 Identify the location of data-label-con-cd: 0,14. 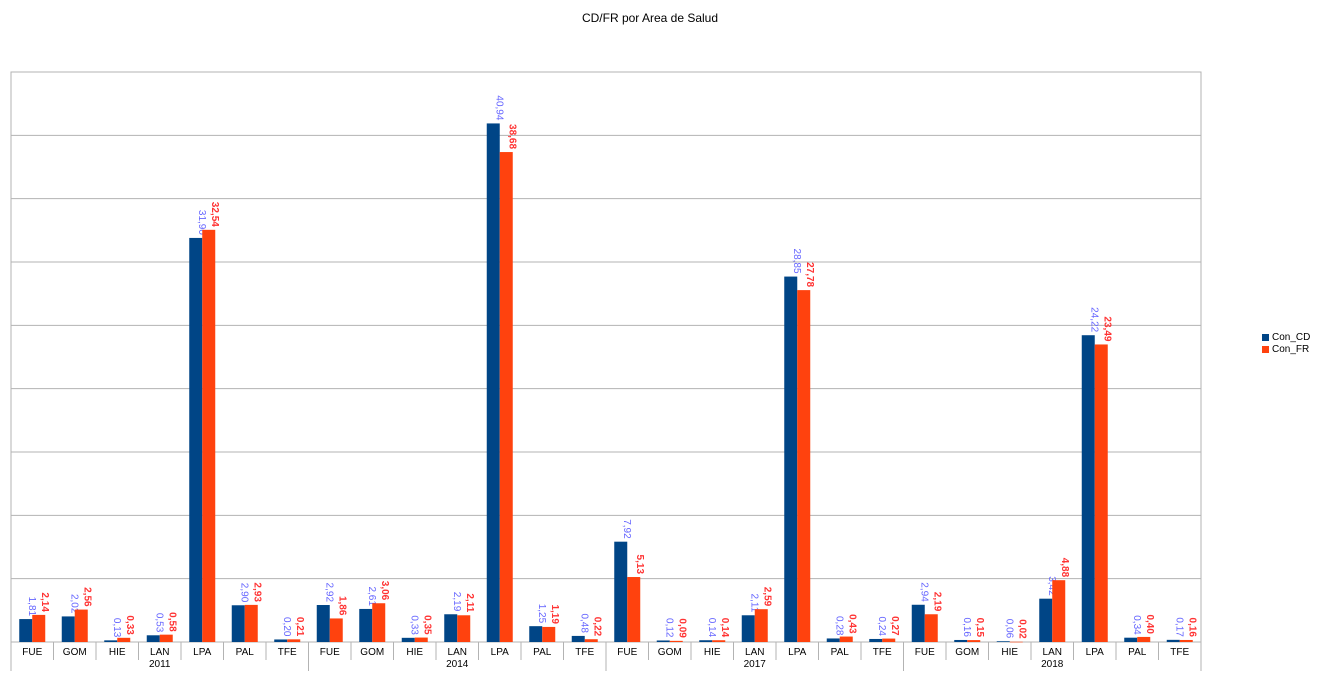
(711, 628).